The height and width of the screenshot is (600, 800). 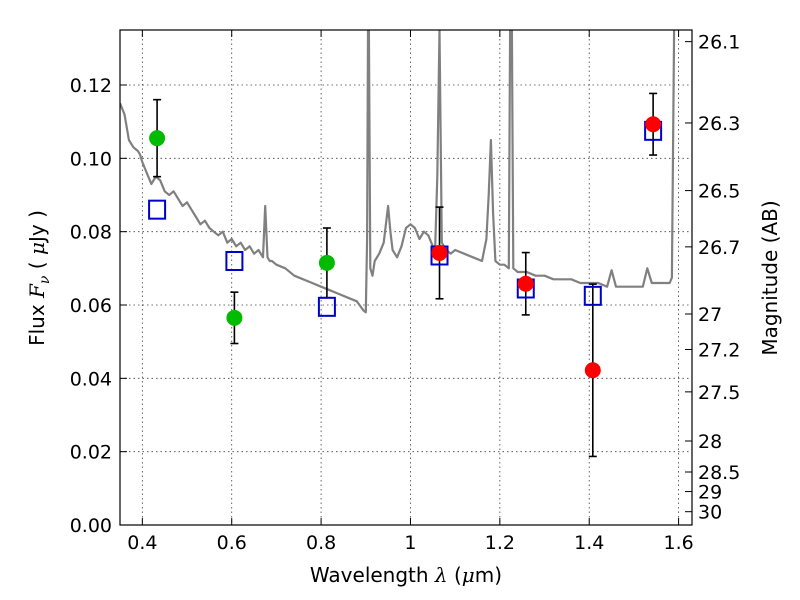 I want to click on x-tick-label: 0.4, so click(x=142, y=543).